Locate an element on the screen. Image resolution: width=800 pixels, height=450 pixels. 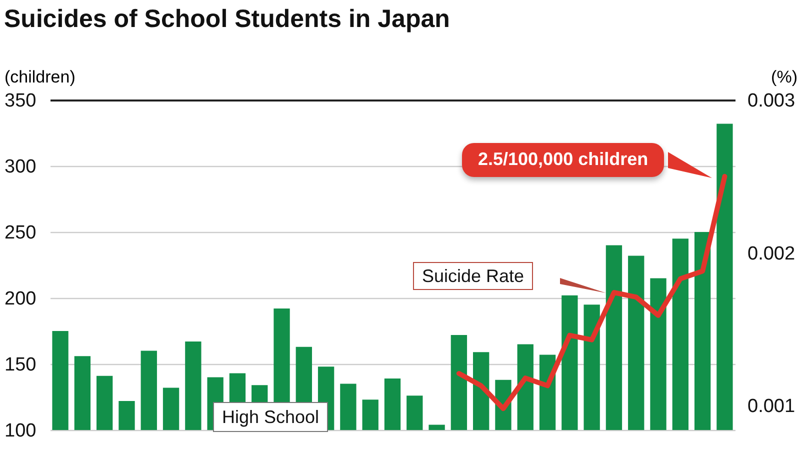
annotation: High School is located at coordinates (270, 417).